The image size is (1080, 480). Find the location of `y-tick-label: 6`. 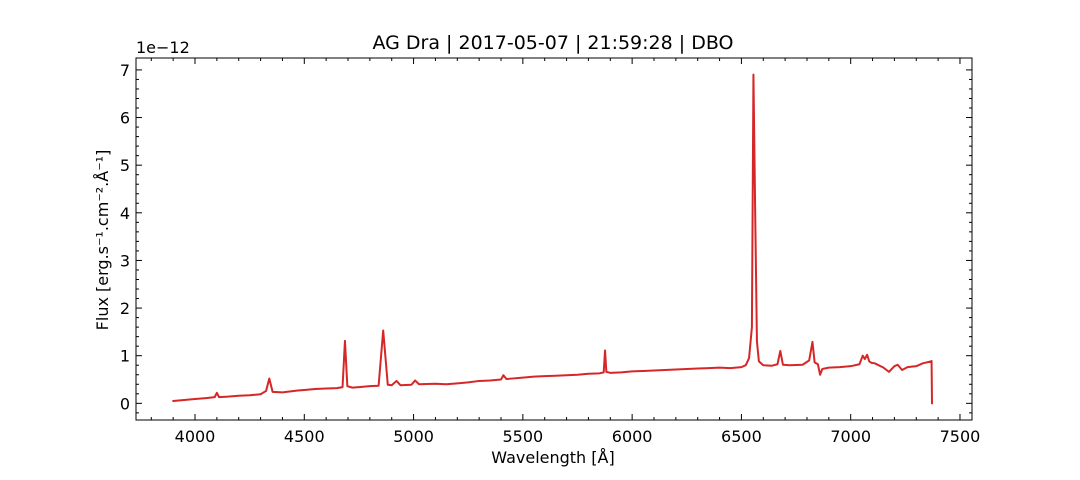

y-tick-label: 6 is located at coordinates (125, 118).